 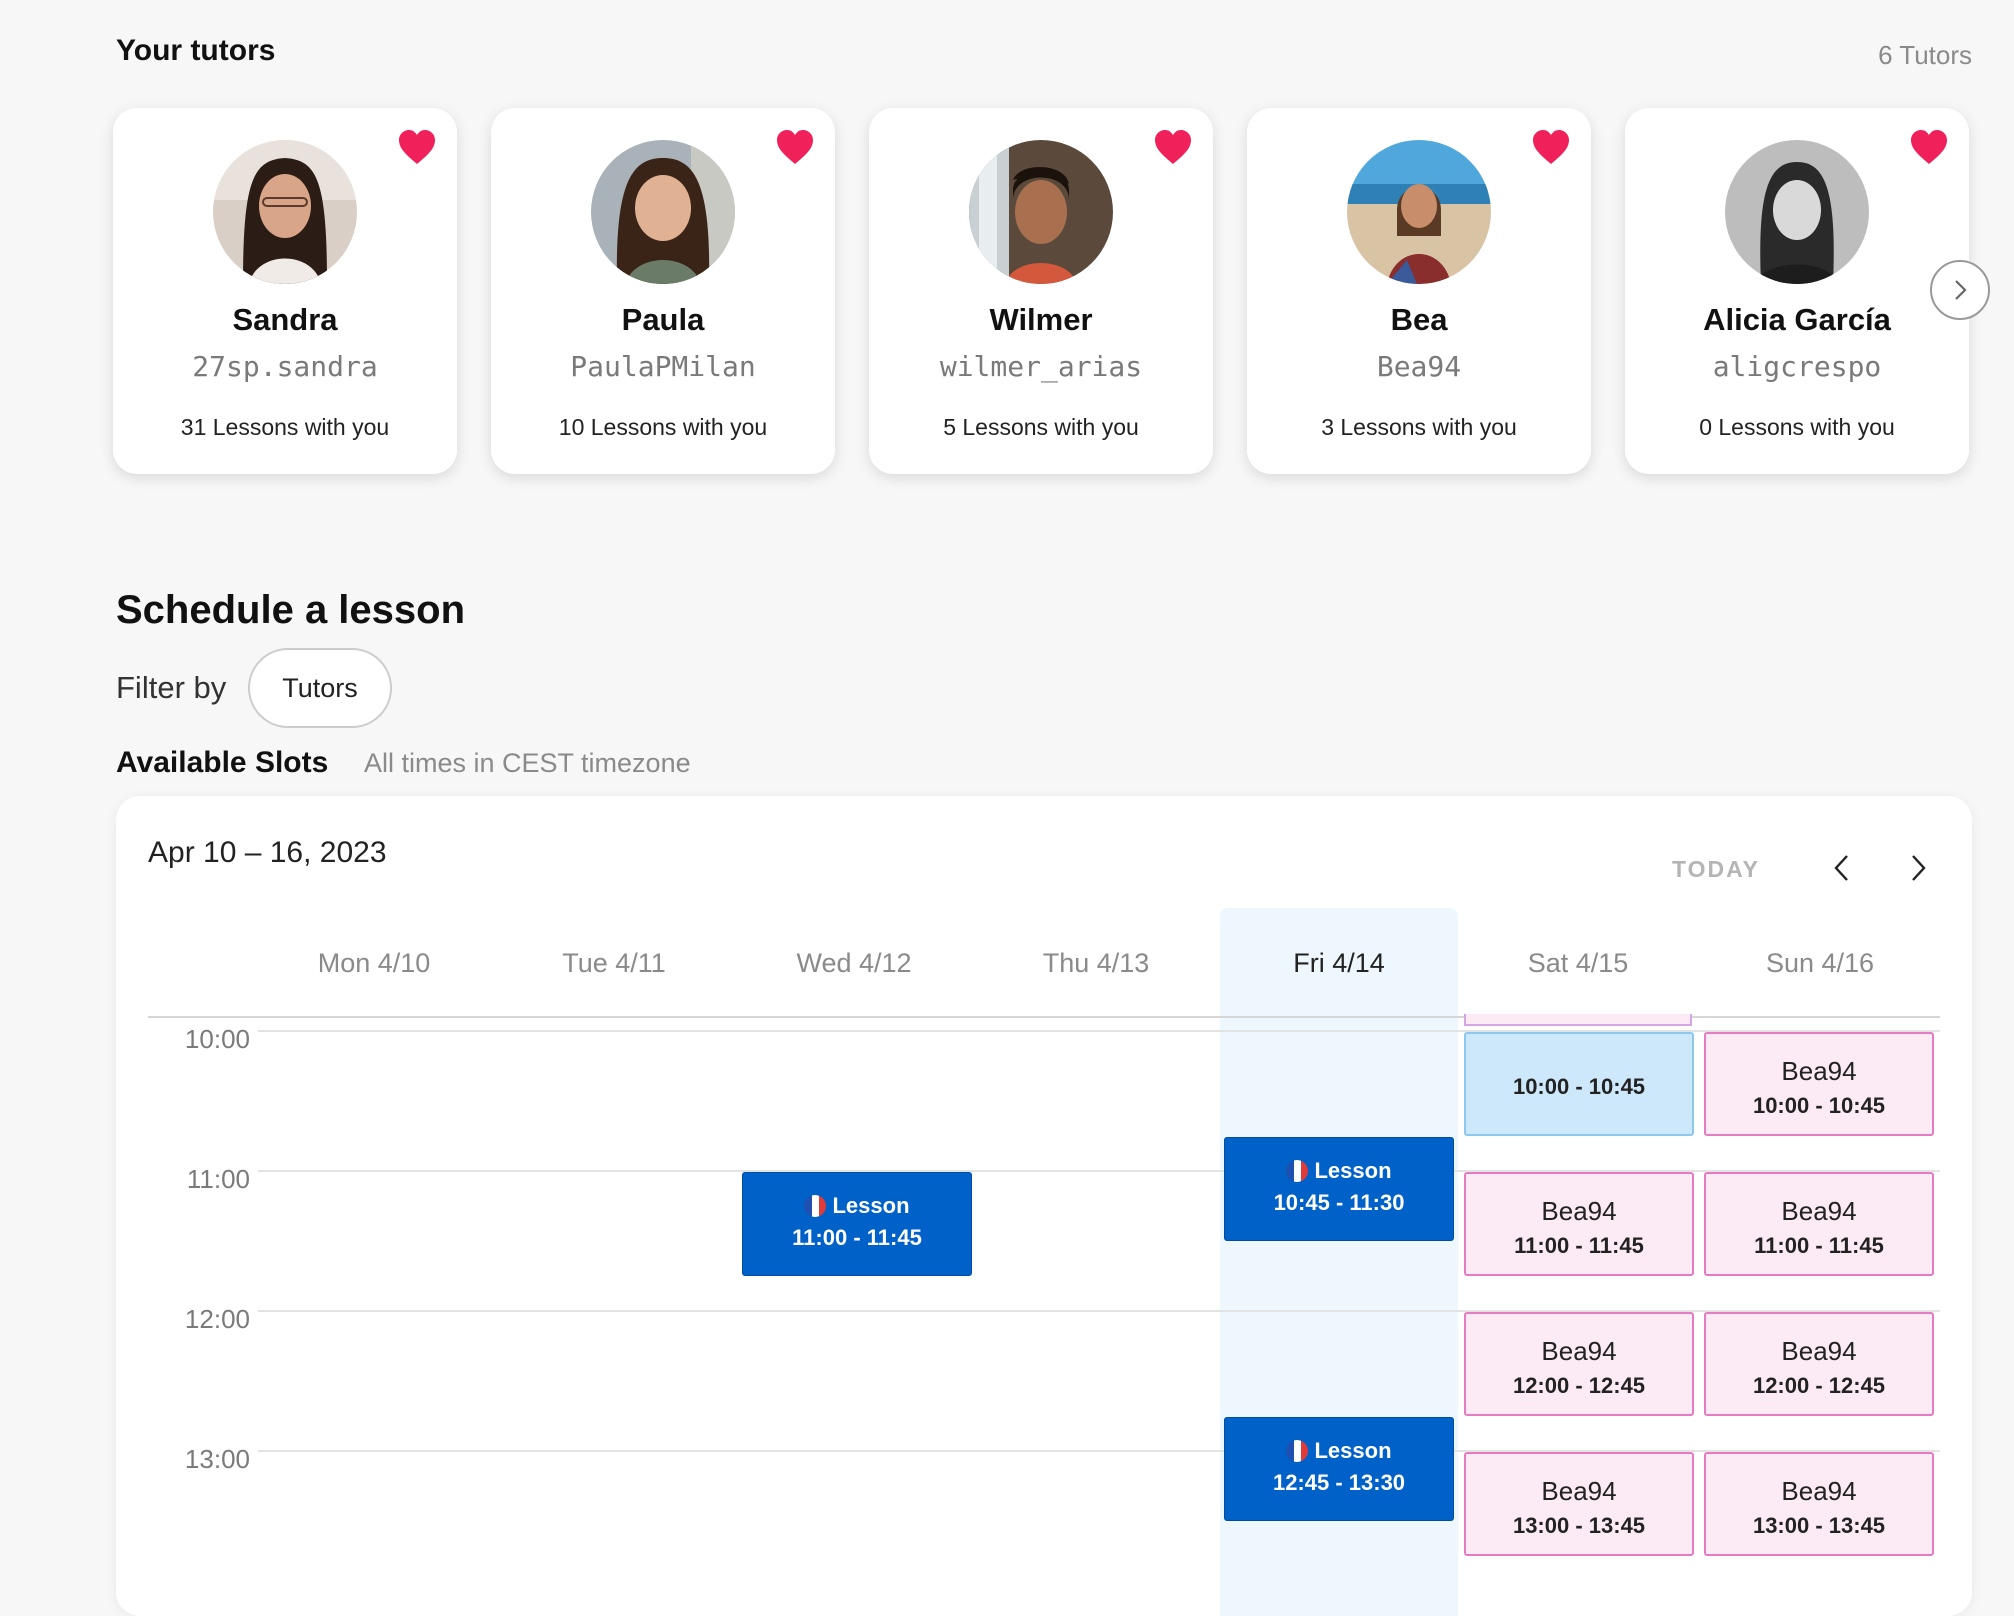 I want to click on available-slot-partial, so click(x=1578, y=1020).